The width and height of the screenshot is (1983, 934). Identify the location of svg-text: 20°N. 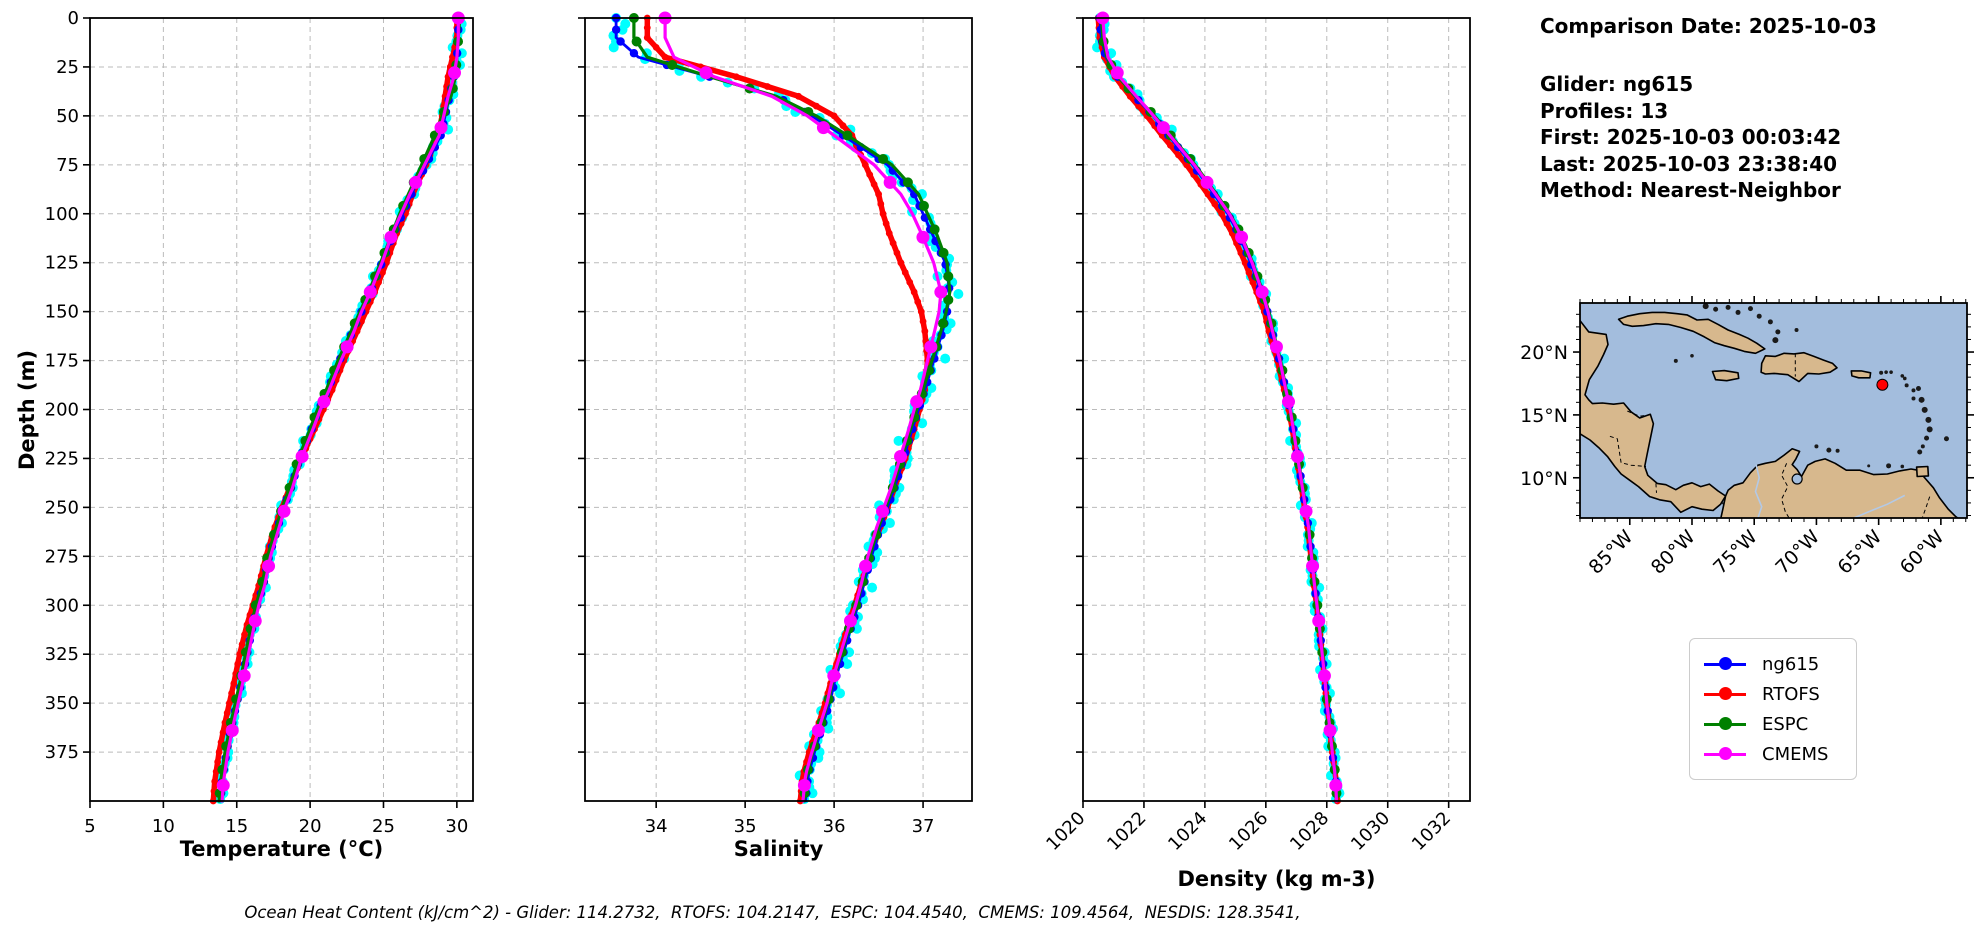
(1544, 353).